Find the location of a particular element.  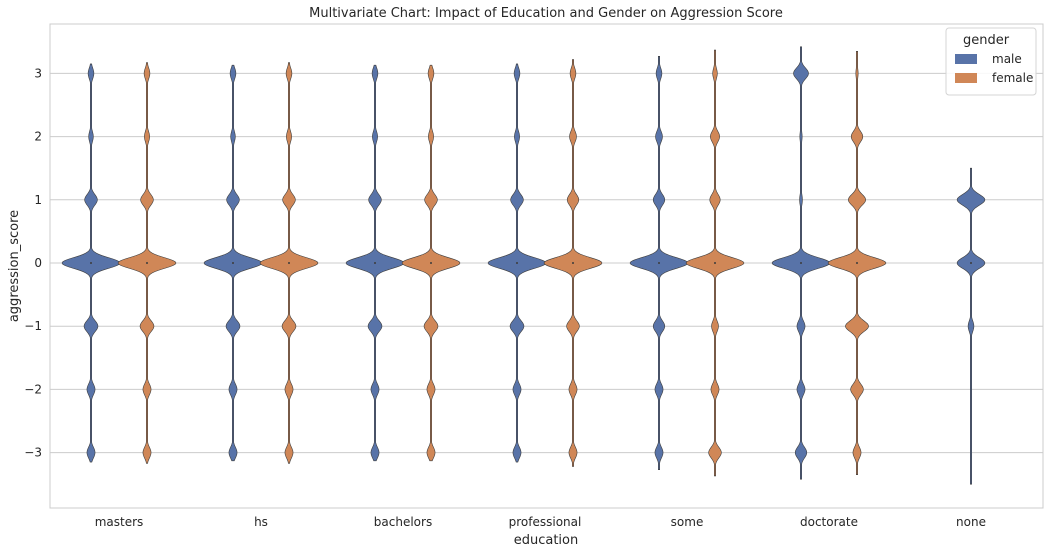

violin-male-none is located at coordinates (971, 326).